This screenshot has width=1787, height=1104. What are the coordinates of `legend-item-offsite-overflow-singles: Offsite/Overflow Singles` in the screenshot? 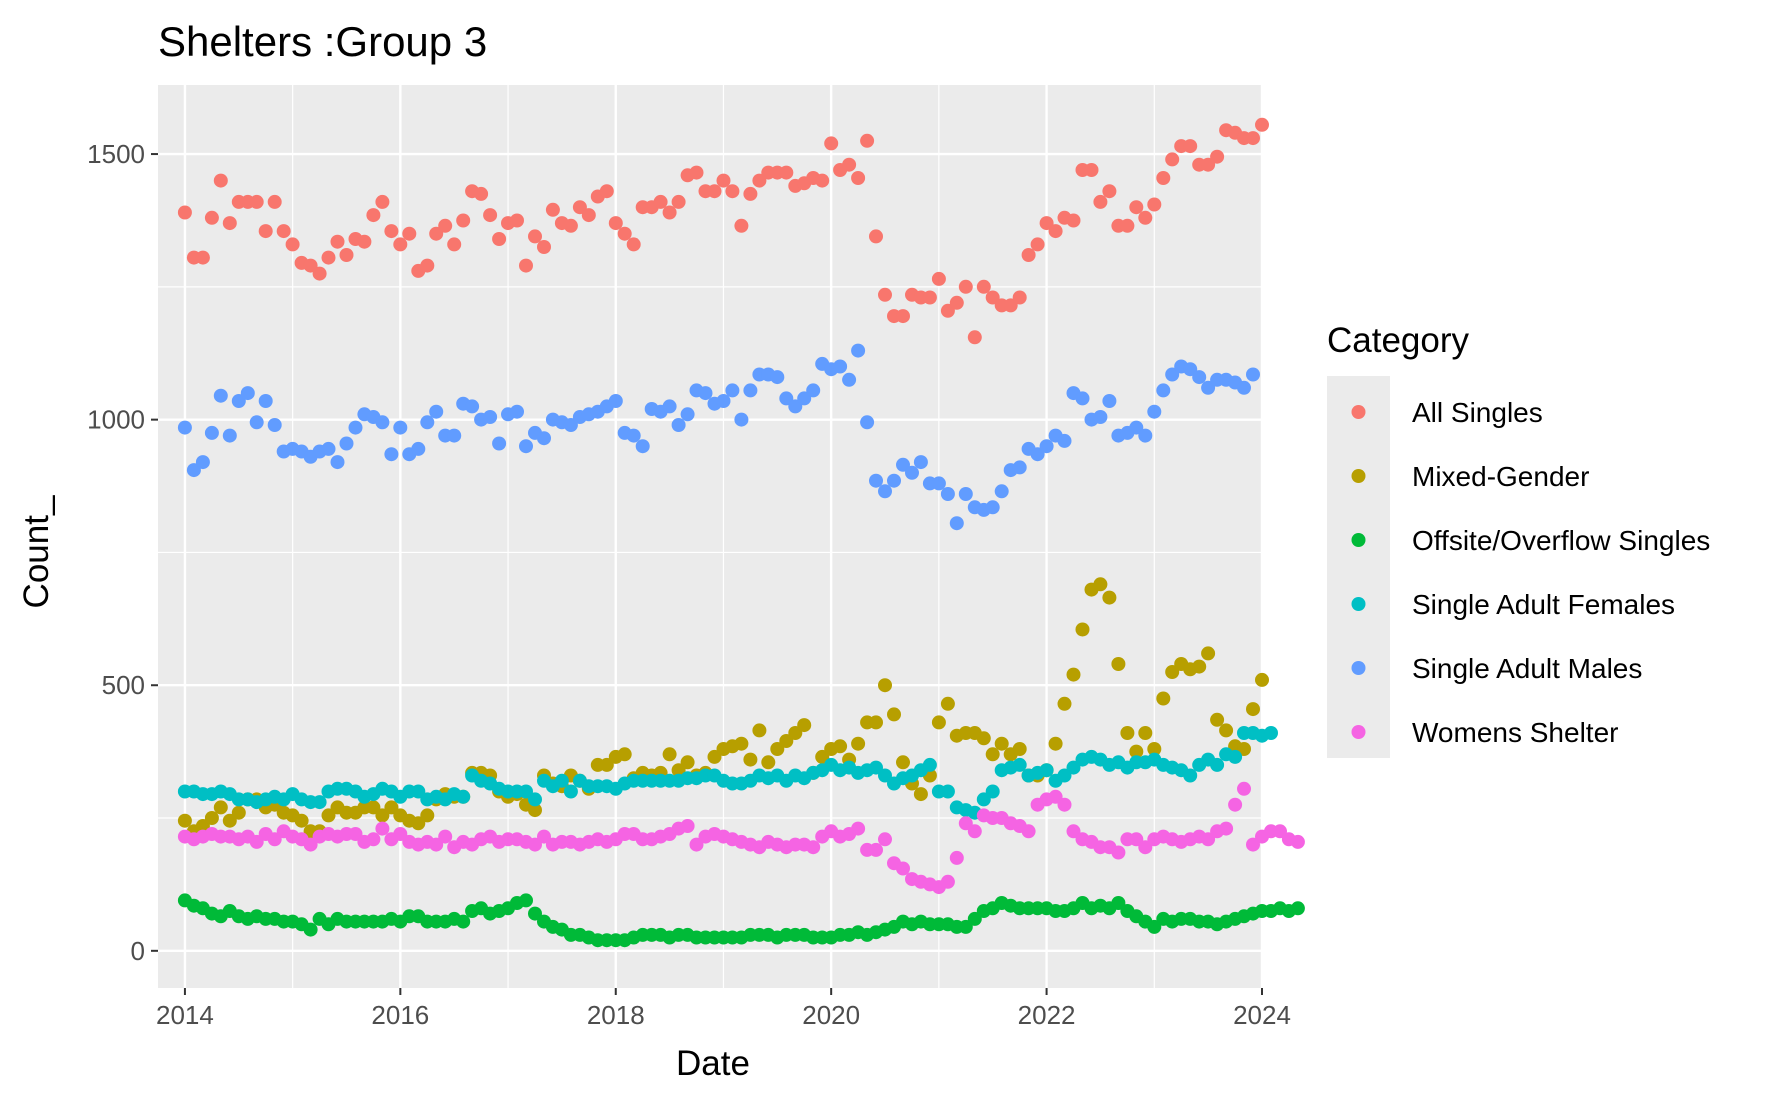 It's located at (1530, 540).